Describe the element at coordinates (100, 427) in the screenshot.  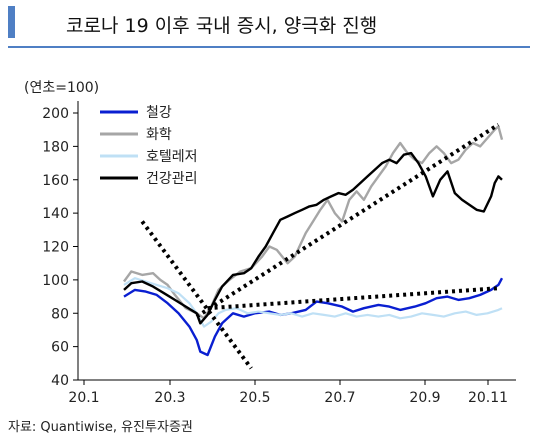
I see `source-note: 자료: Quantiwise, 유진투자증권` at that location.